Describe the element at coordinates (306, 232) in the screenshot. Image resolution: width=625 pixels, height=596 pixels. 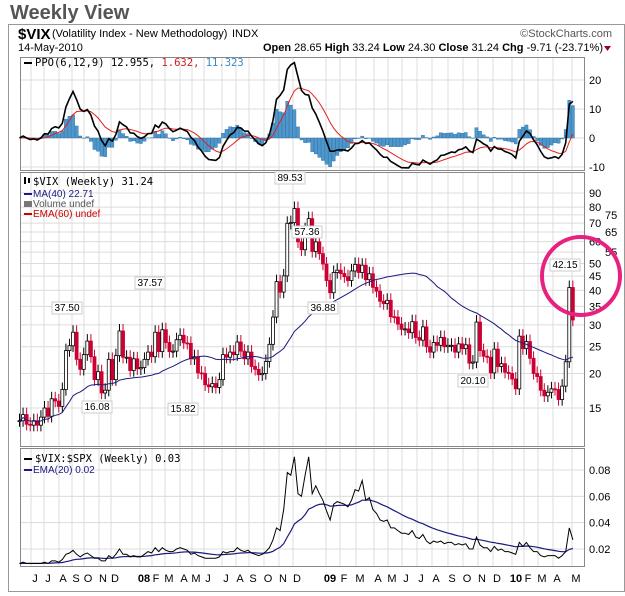
I see `price-annotation: 57.36` at that location.